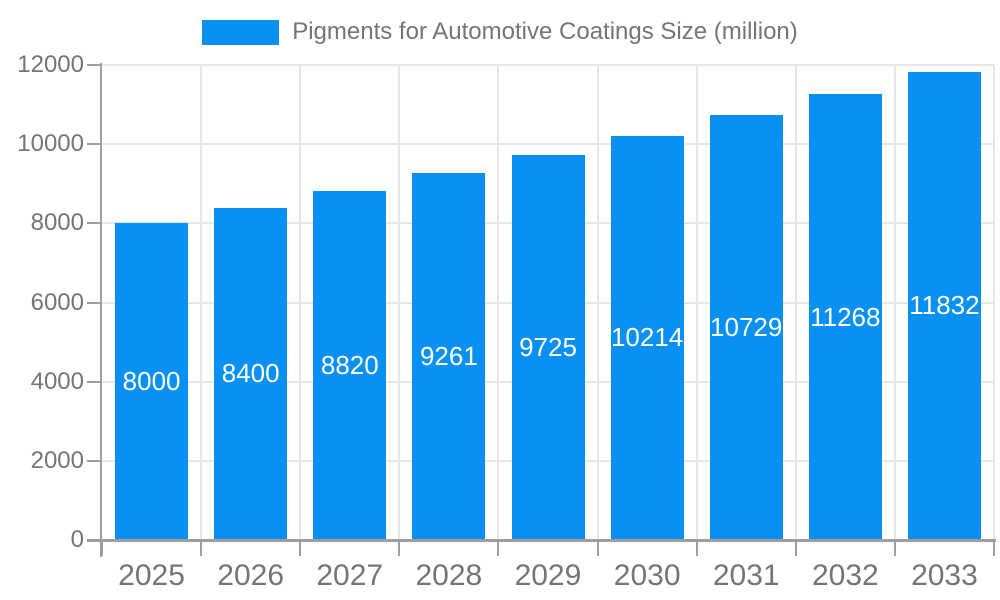 This screenshot has height=600, width=1000. I want to click on bar-value-label: 10214, so click(647, 337).